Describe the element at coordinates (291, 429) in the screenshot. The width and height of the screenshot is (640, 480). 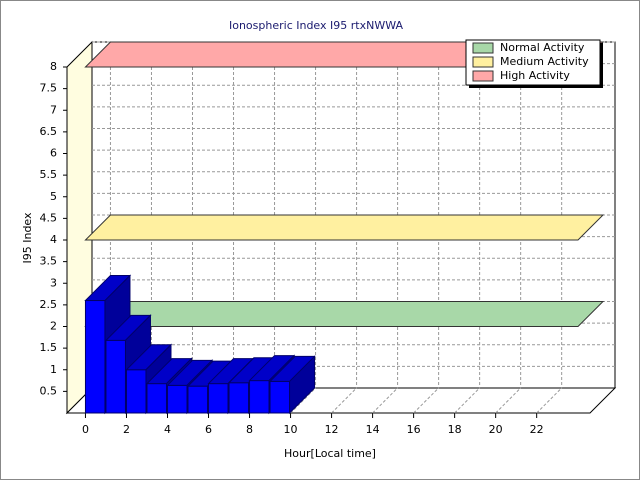
I see `x-tick-label: 10` at that location.